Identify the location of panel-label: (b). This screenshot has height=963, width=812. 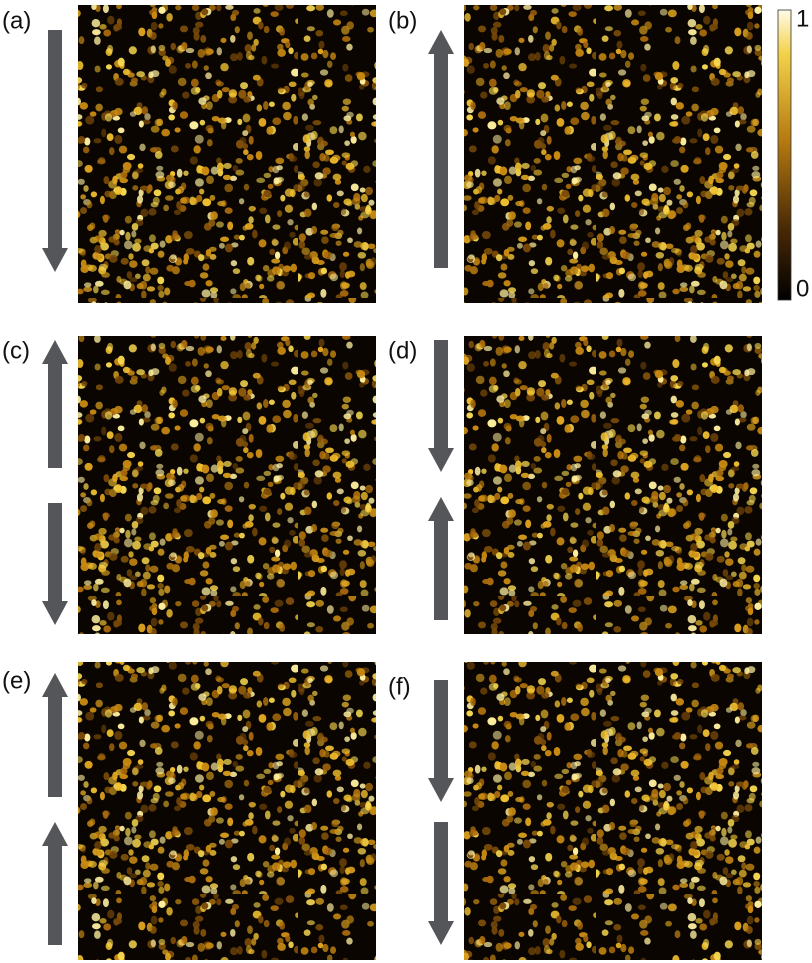
(402, 20).